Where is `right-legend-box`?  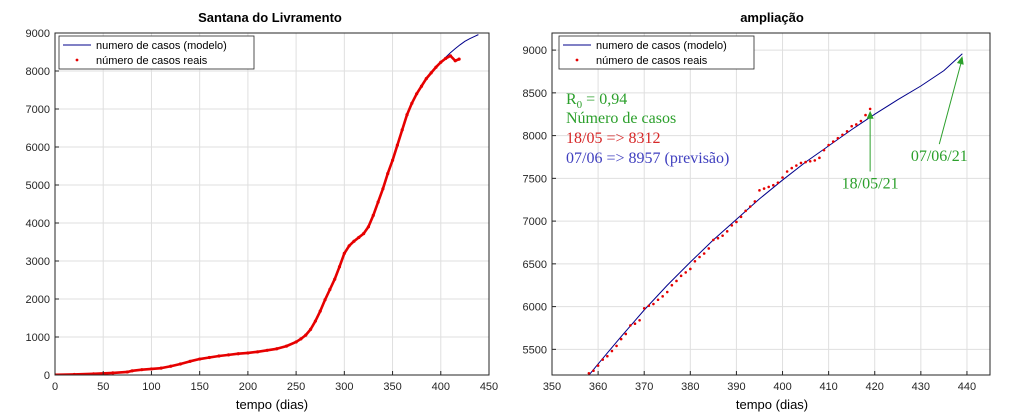
right-legend-box is located at coordinates (656, 52).